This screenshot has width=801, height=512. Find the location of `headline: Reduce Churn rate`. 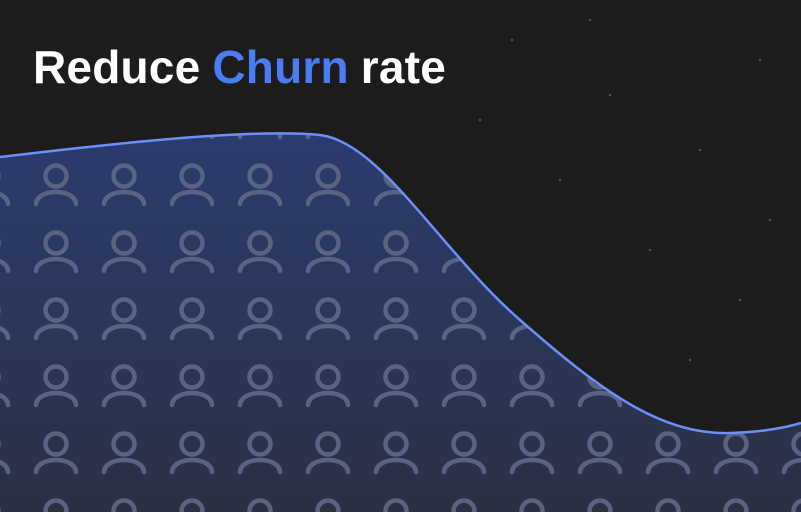

headline: Reduce Churn rate is located at coordinates (239, 67).